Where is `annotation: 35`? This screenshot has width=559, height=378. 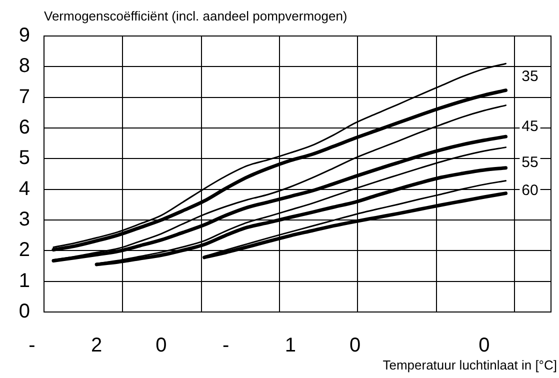 annotation: 35 is located at coordinates (530, 77).